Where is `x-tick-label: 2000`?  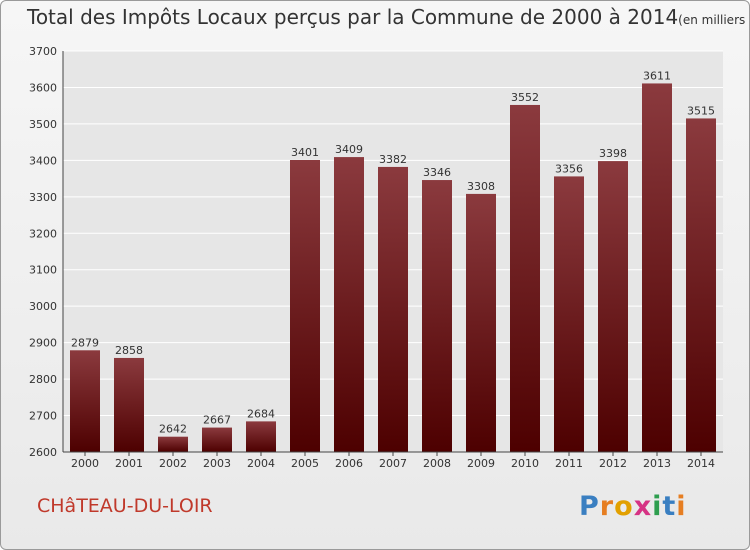
x-tick-label: 2000 is located at coordinates (85, 463).